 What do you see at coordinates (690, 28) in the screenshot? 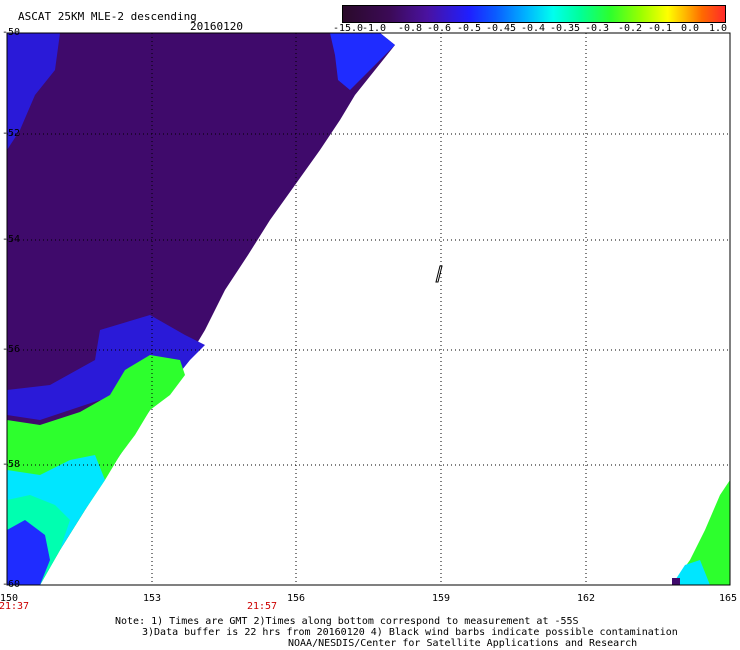
I see `colorbar-label: 0.0` at bounding box center [690, 28].